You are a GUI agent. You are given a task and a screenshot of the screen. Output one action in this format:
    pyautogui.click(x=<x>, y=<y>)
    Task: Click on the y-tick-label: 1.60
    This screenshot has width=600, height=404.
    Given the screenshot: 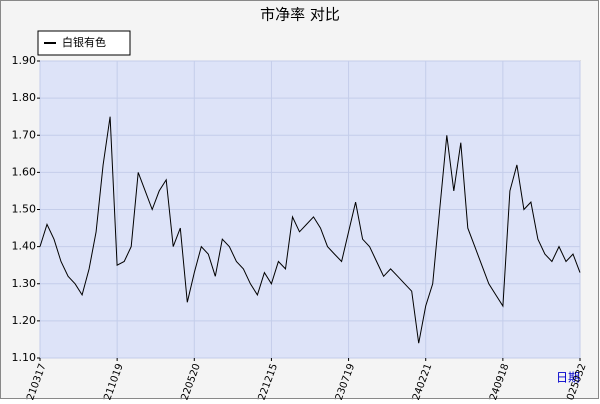 What is the action you would take?
    pyautogui.click(x=24, y=171)
    